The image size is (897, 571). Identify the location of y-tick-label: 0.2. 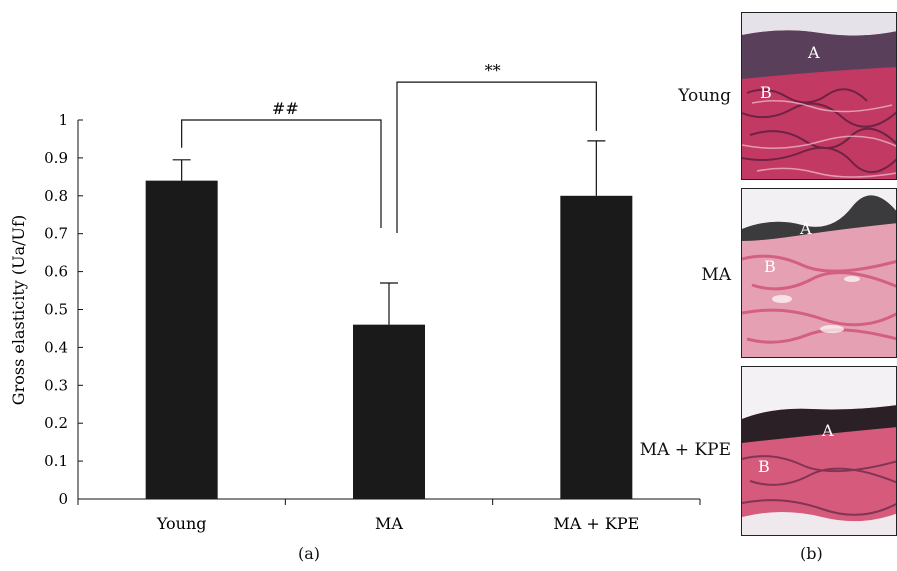
(56, 423).